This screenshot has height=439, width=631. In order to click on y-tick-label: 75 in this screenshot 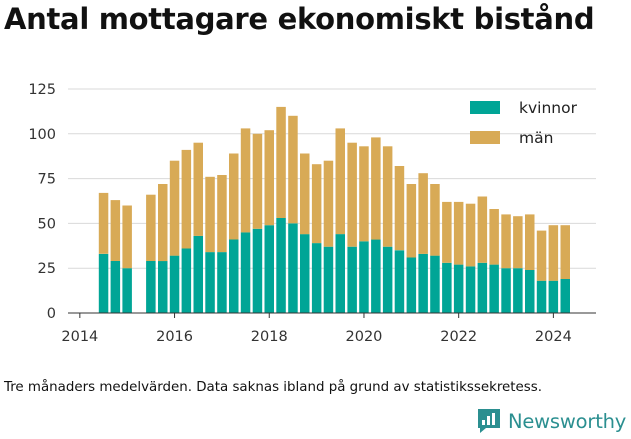, I will do `click(47, 180)`.